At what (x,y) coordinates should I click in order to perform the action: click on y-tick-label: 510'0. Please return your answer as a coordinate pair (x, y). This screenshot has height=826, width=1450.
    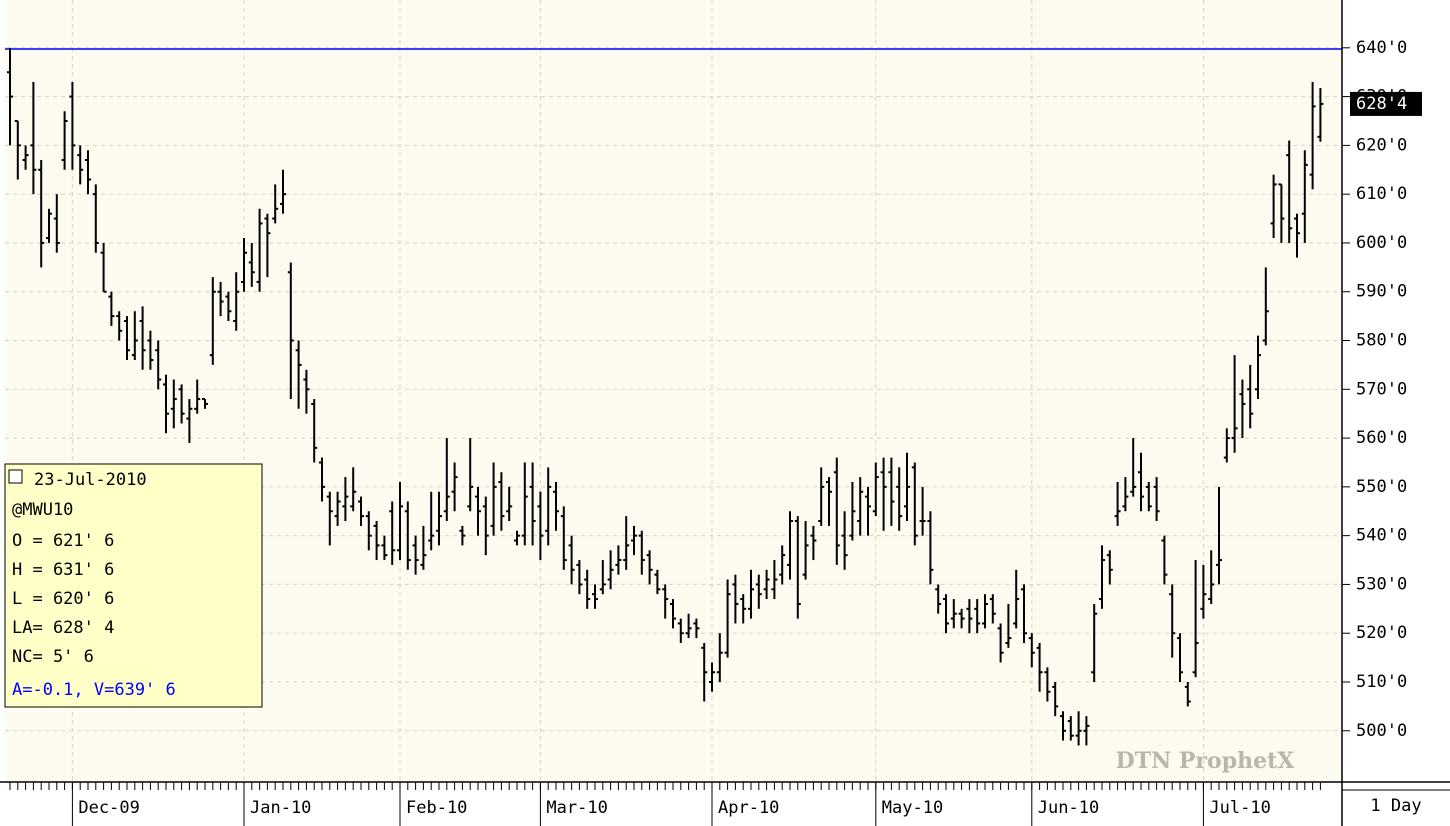
    Looking at the image, I should click on (1381, 682).